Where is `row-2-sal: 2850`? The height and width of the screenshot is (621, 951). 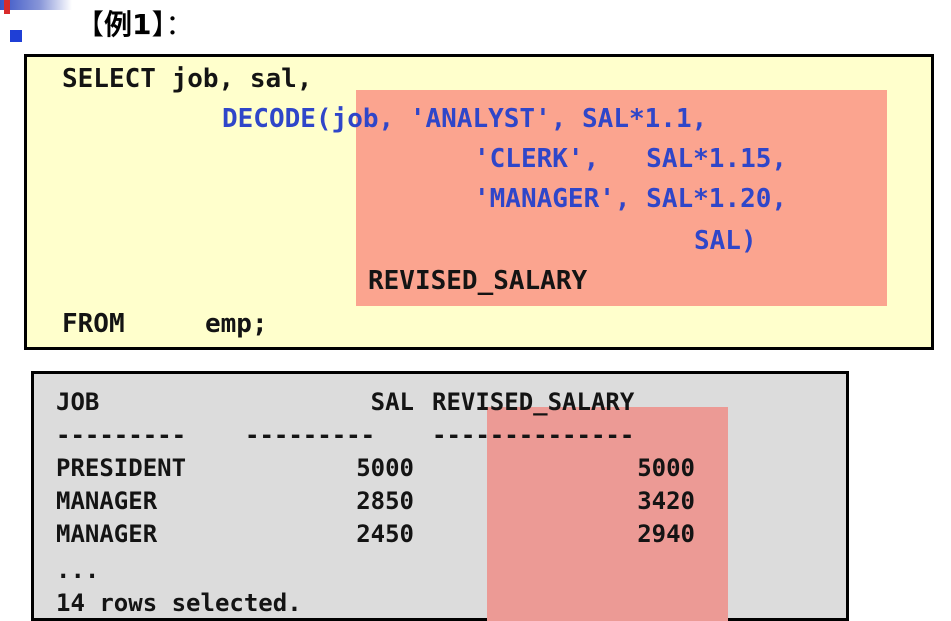
row-2-sal: 2850 is located at coordinates (385, 501).